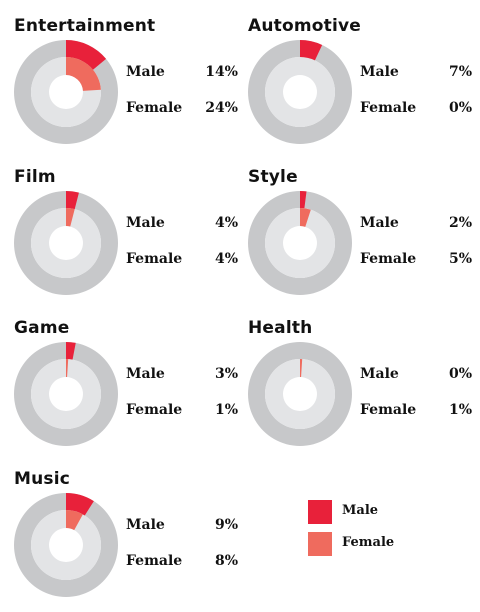  I want to click on male-value: 7%, so click(460, 72).